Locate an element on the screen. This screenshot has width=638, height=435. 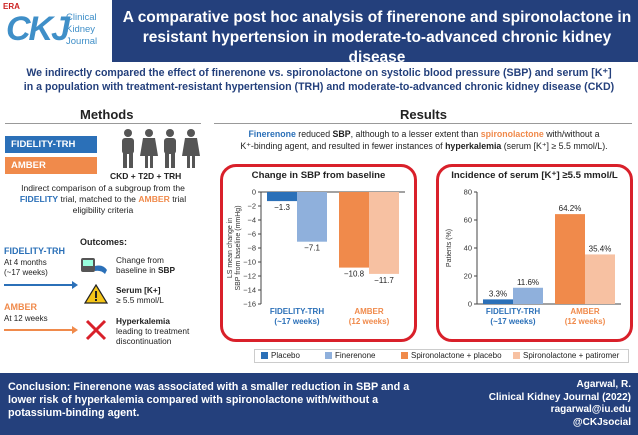
sbp-chart-y-tick-label: −4 is located at coordinates (251, 220).